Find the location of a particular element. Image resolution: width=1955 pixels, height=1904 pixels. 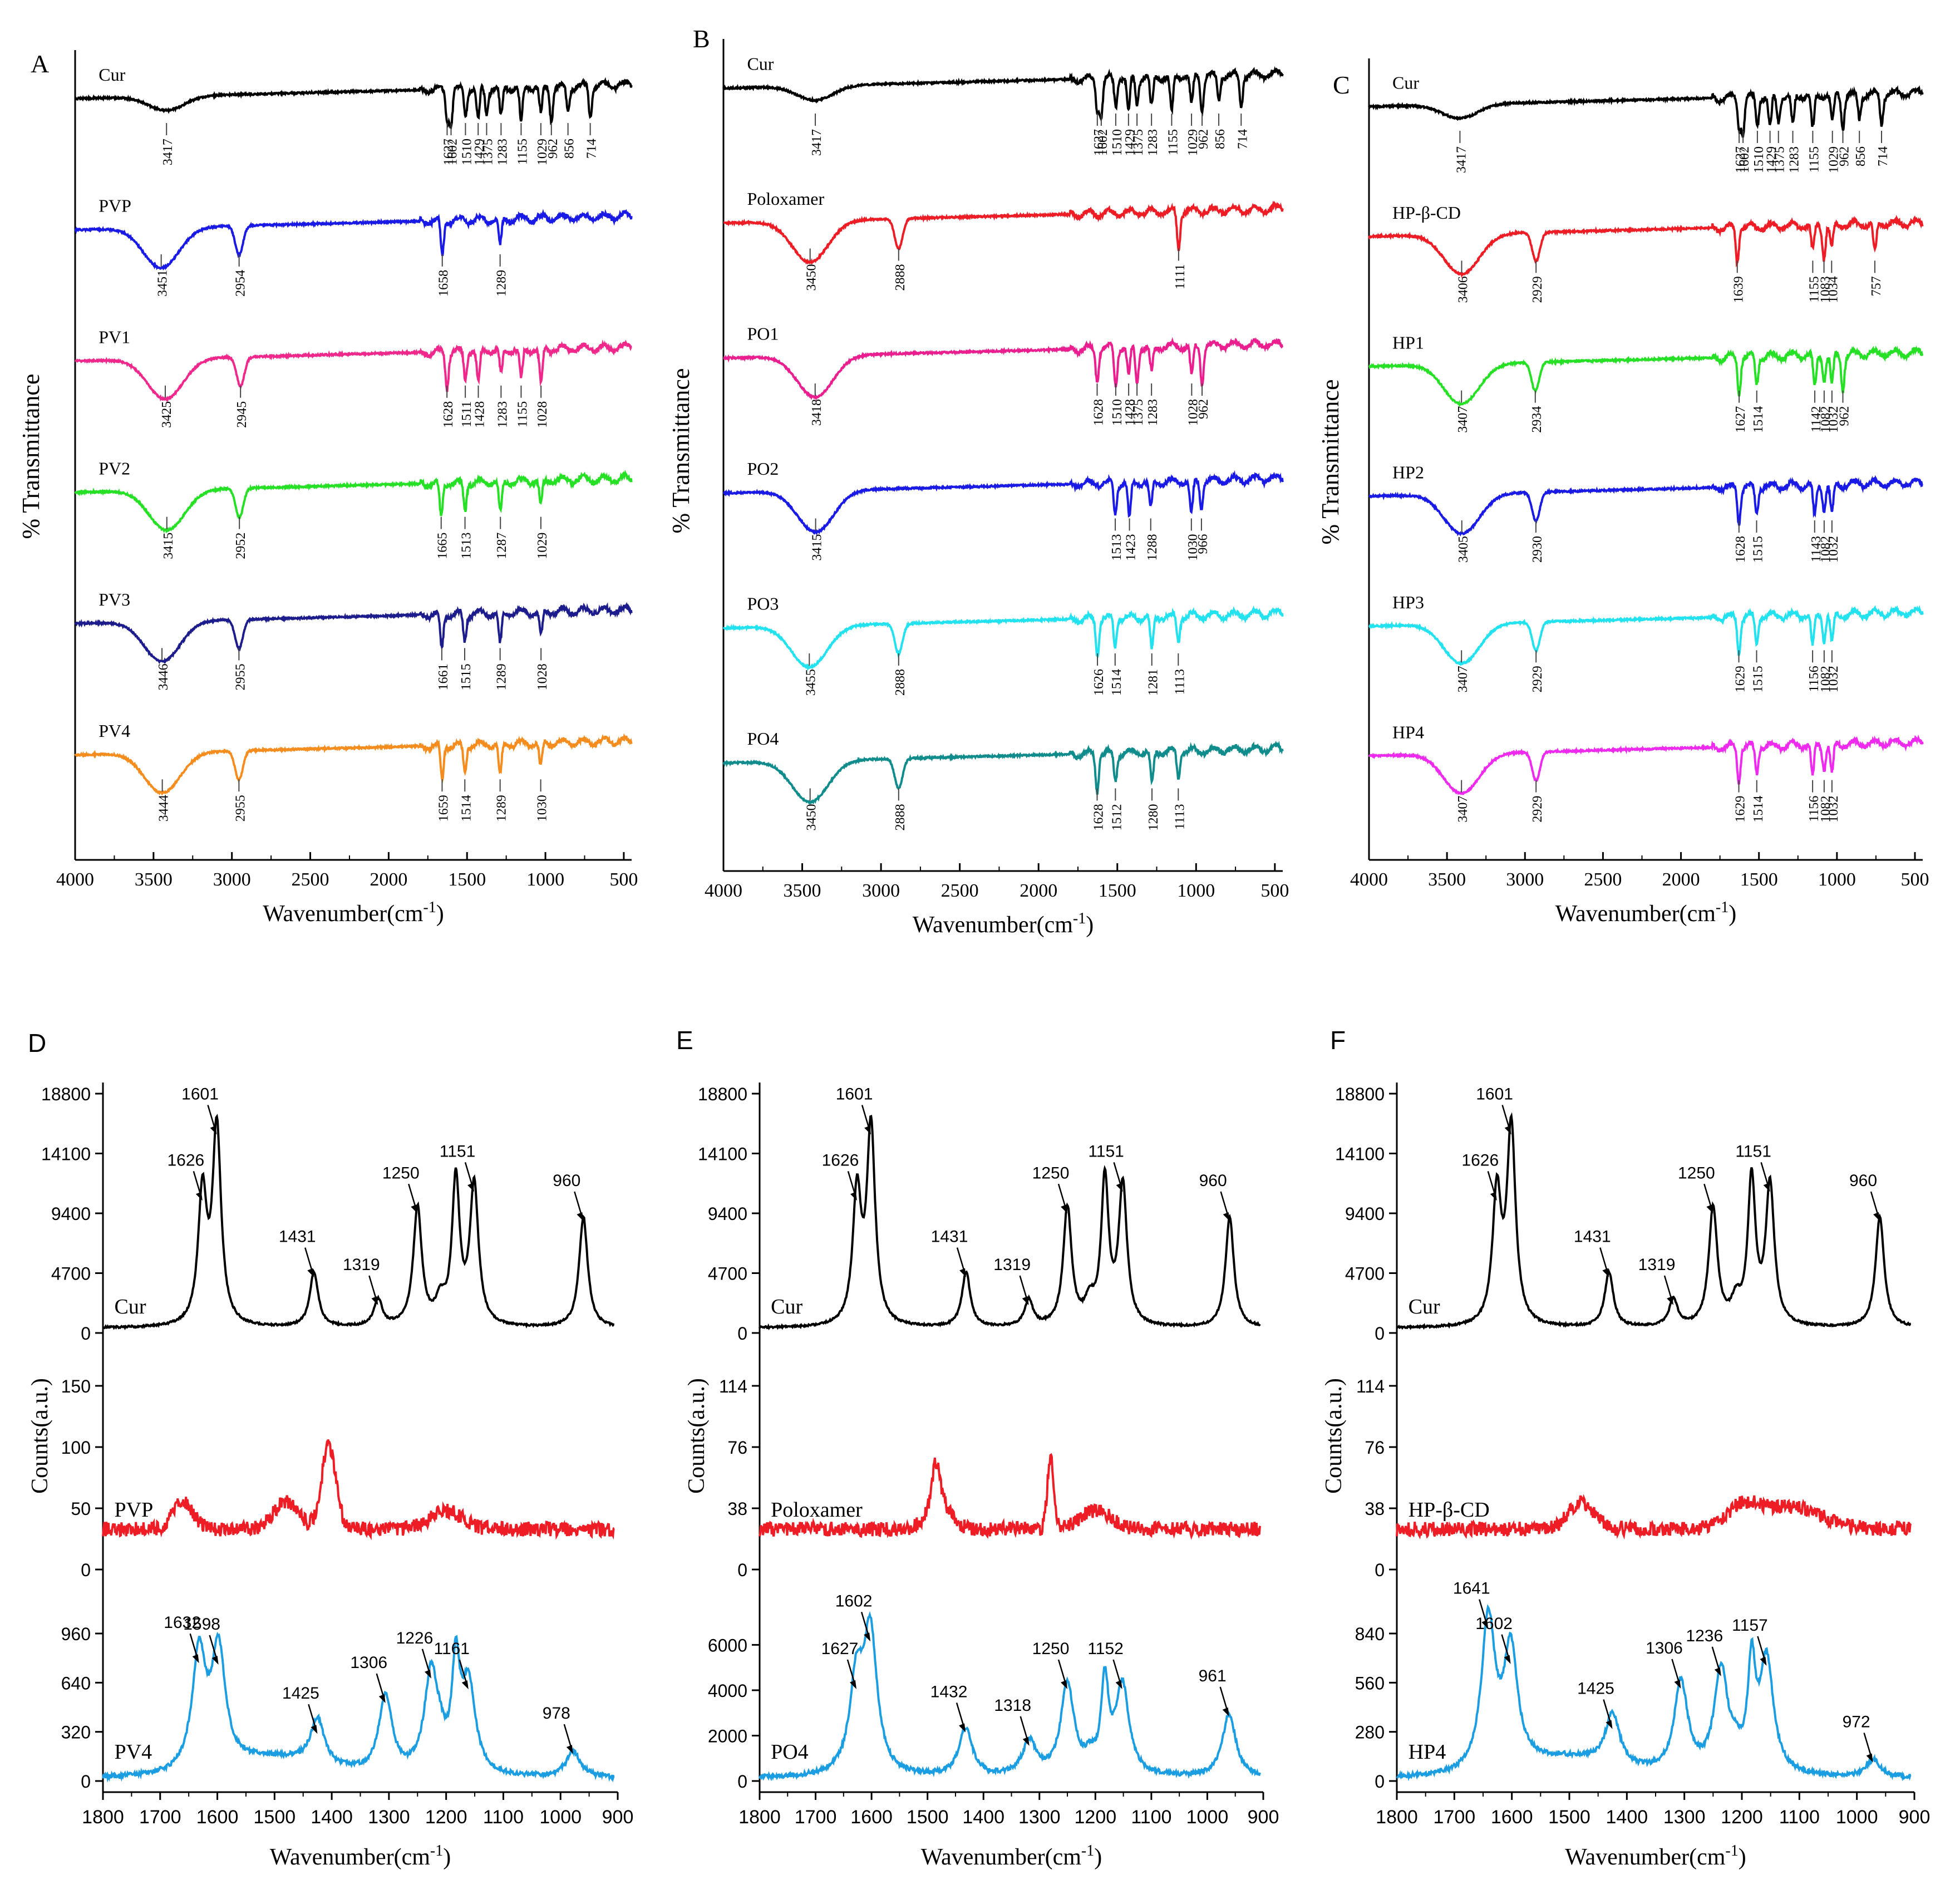

y-tick-label: 4000 is located at coordinates (728, 1691).